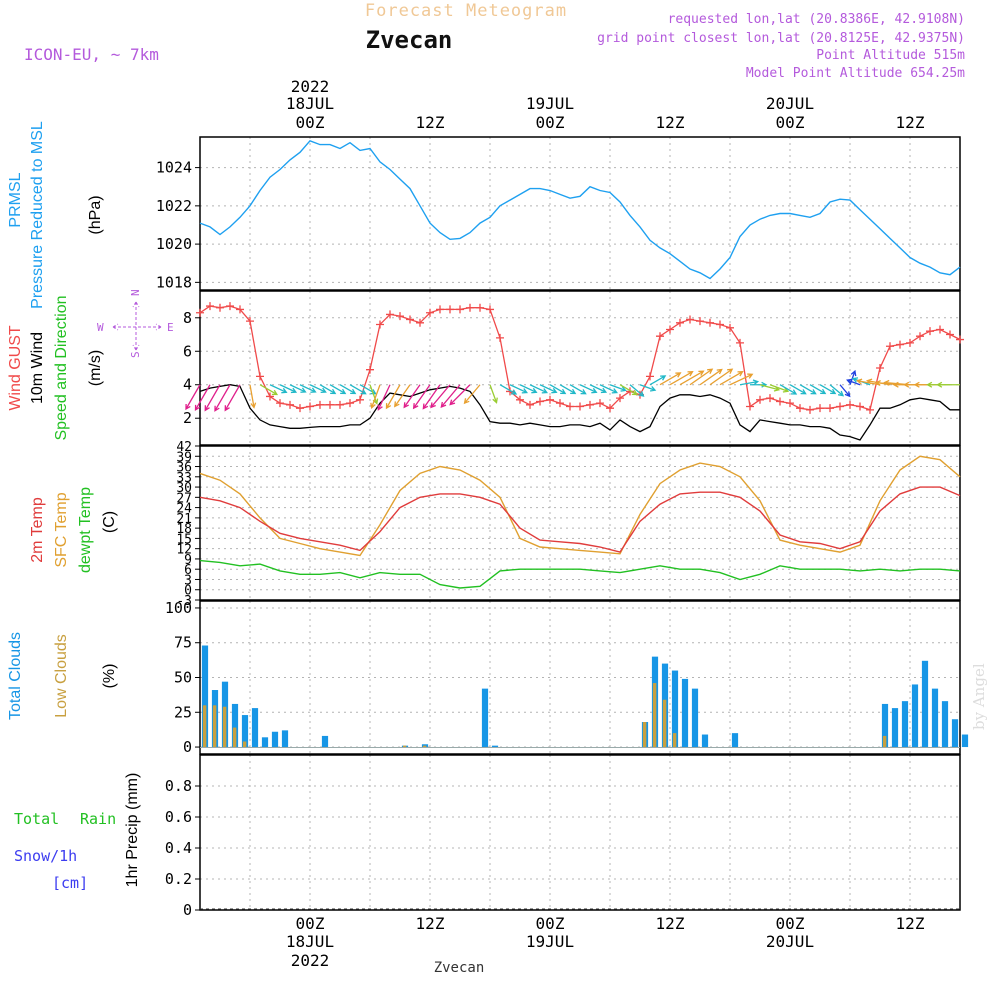  Describe the element at coordinates (45, 856) in the screenshot. I see `snow-label: Snow/1h` at that location.